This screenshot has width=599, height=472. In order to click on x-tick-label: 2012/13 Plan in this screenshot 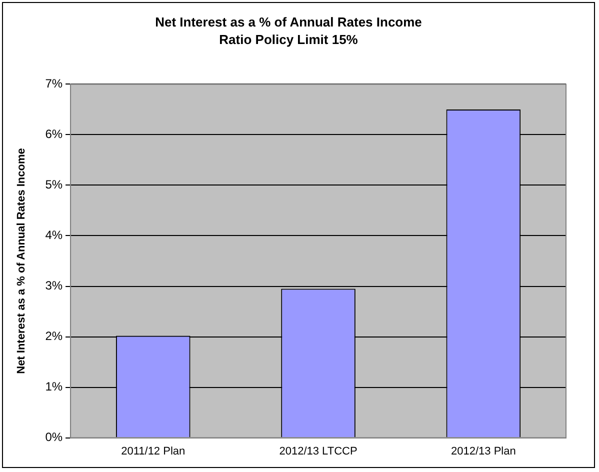, I will do `click(483, 451)`.